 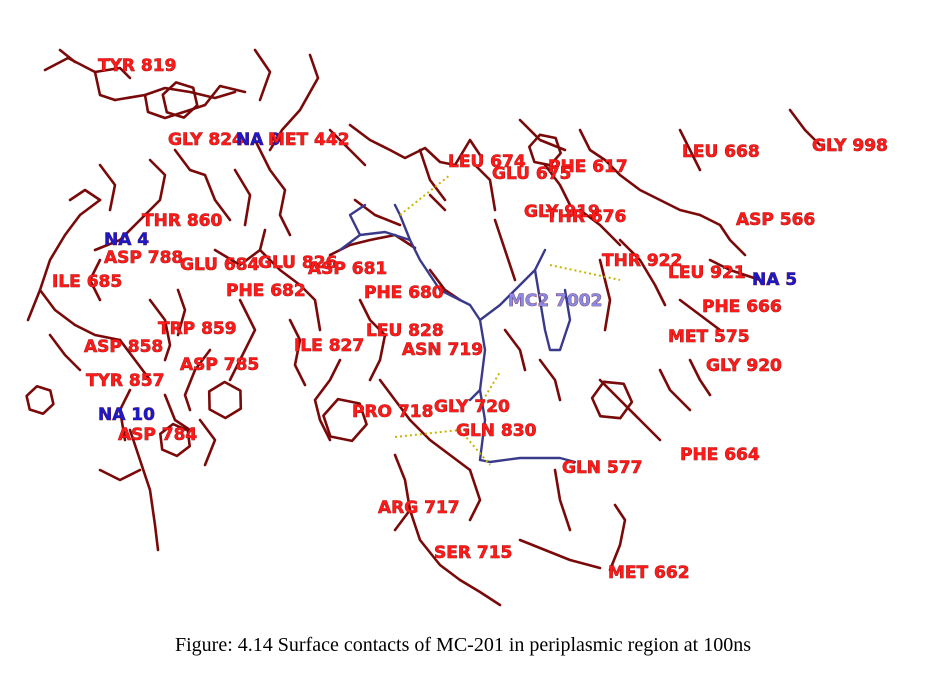 What do you see at coordinates (182, 221) in the screenshot?
I see `label-thr-860: THR 860` at bounding box center [182, 221].